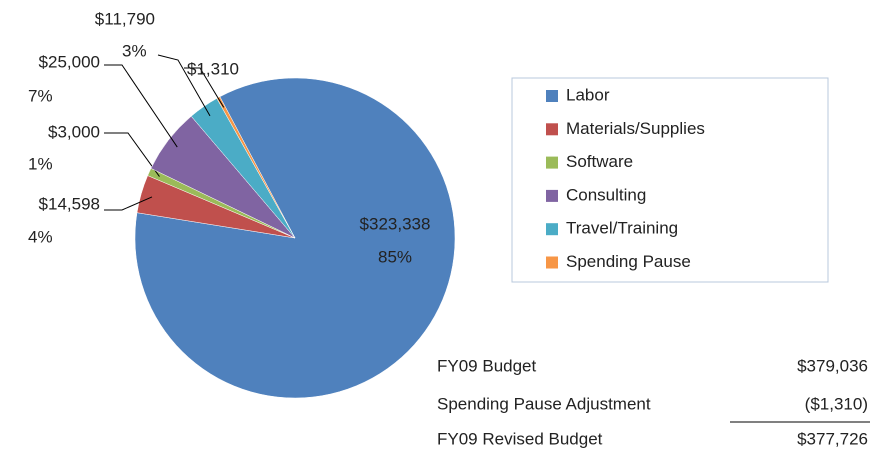 This screenshot has width=873, height=455. What do you see at coordinates (125, 18) in the screenshot?
I see `value-label: $11,790` at bounding box center [125, 18].